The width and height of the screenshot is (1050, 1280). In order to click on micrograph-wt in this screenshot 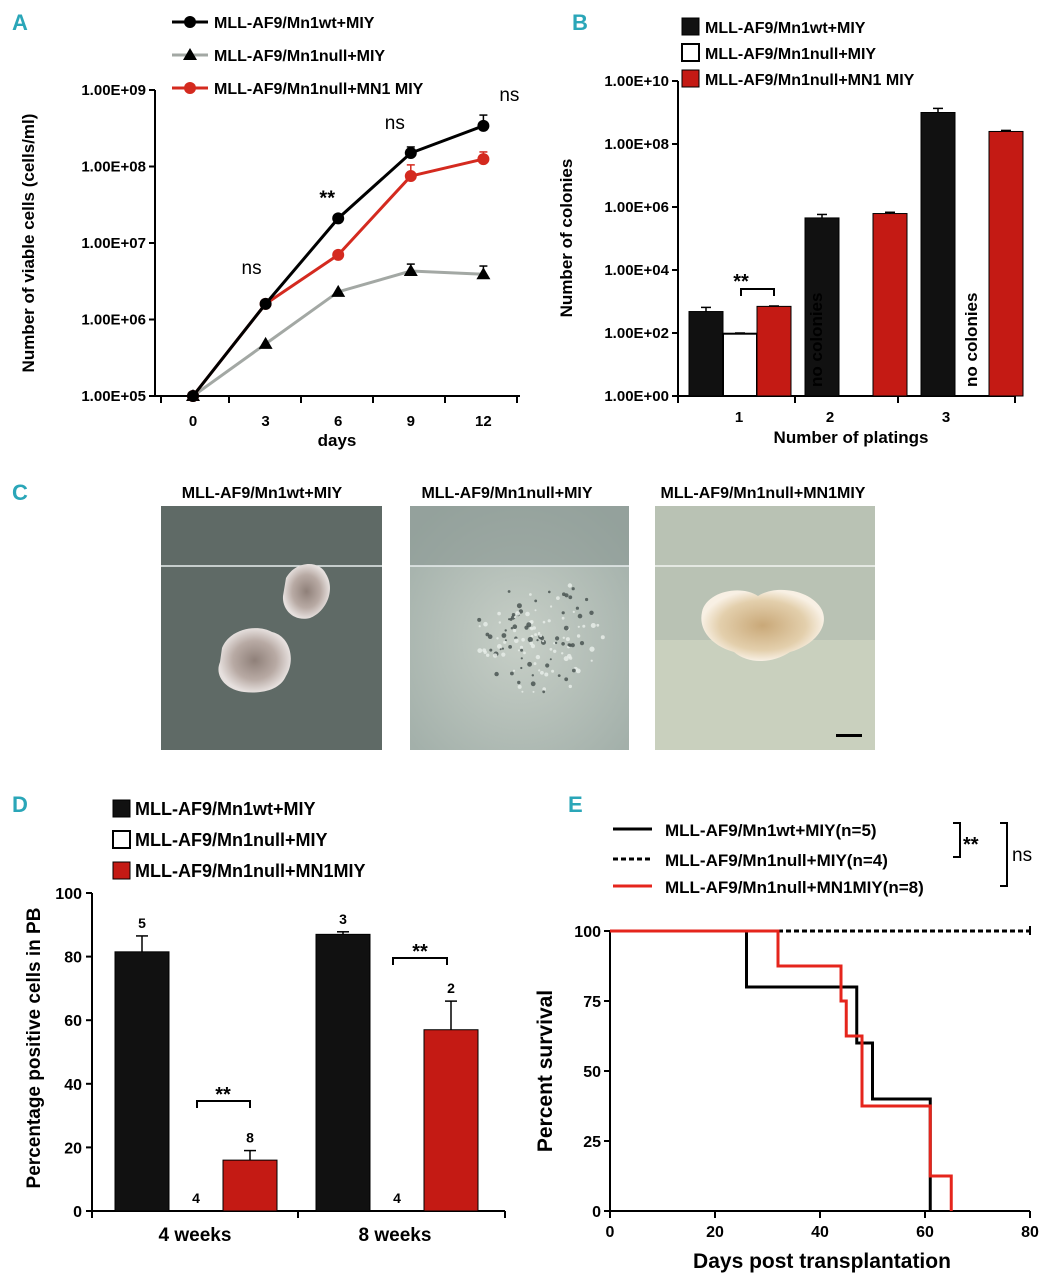, I will do `click(271, 628)`.